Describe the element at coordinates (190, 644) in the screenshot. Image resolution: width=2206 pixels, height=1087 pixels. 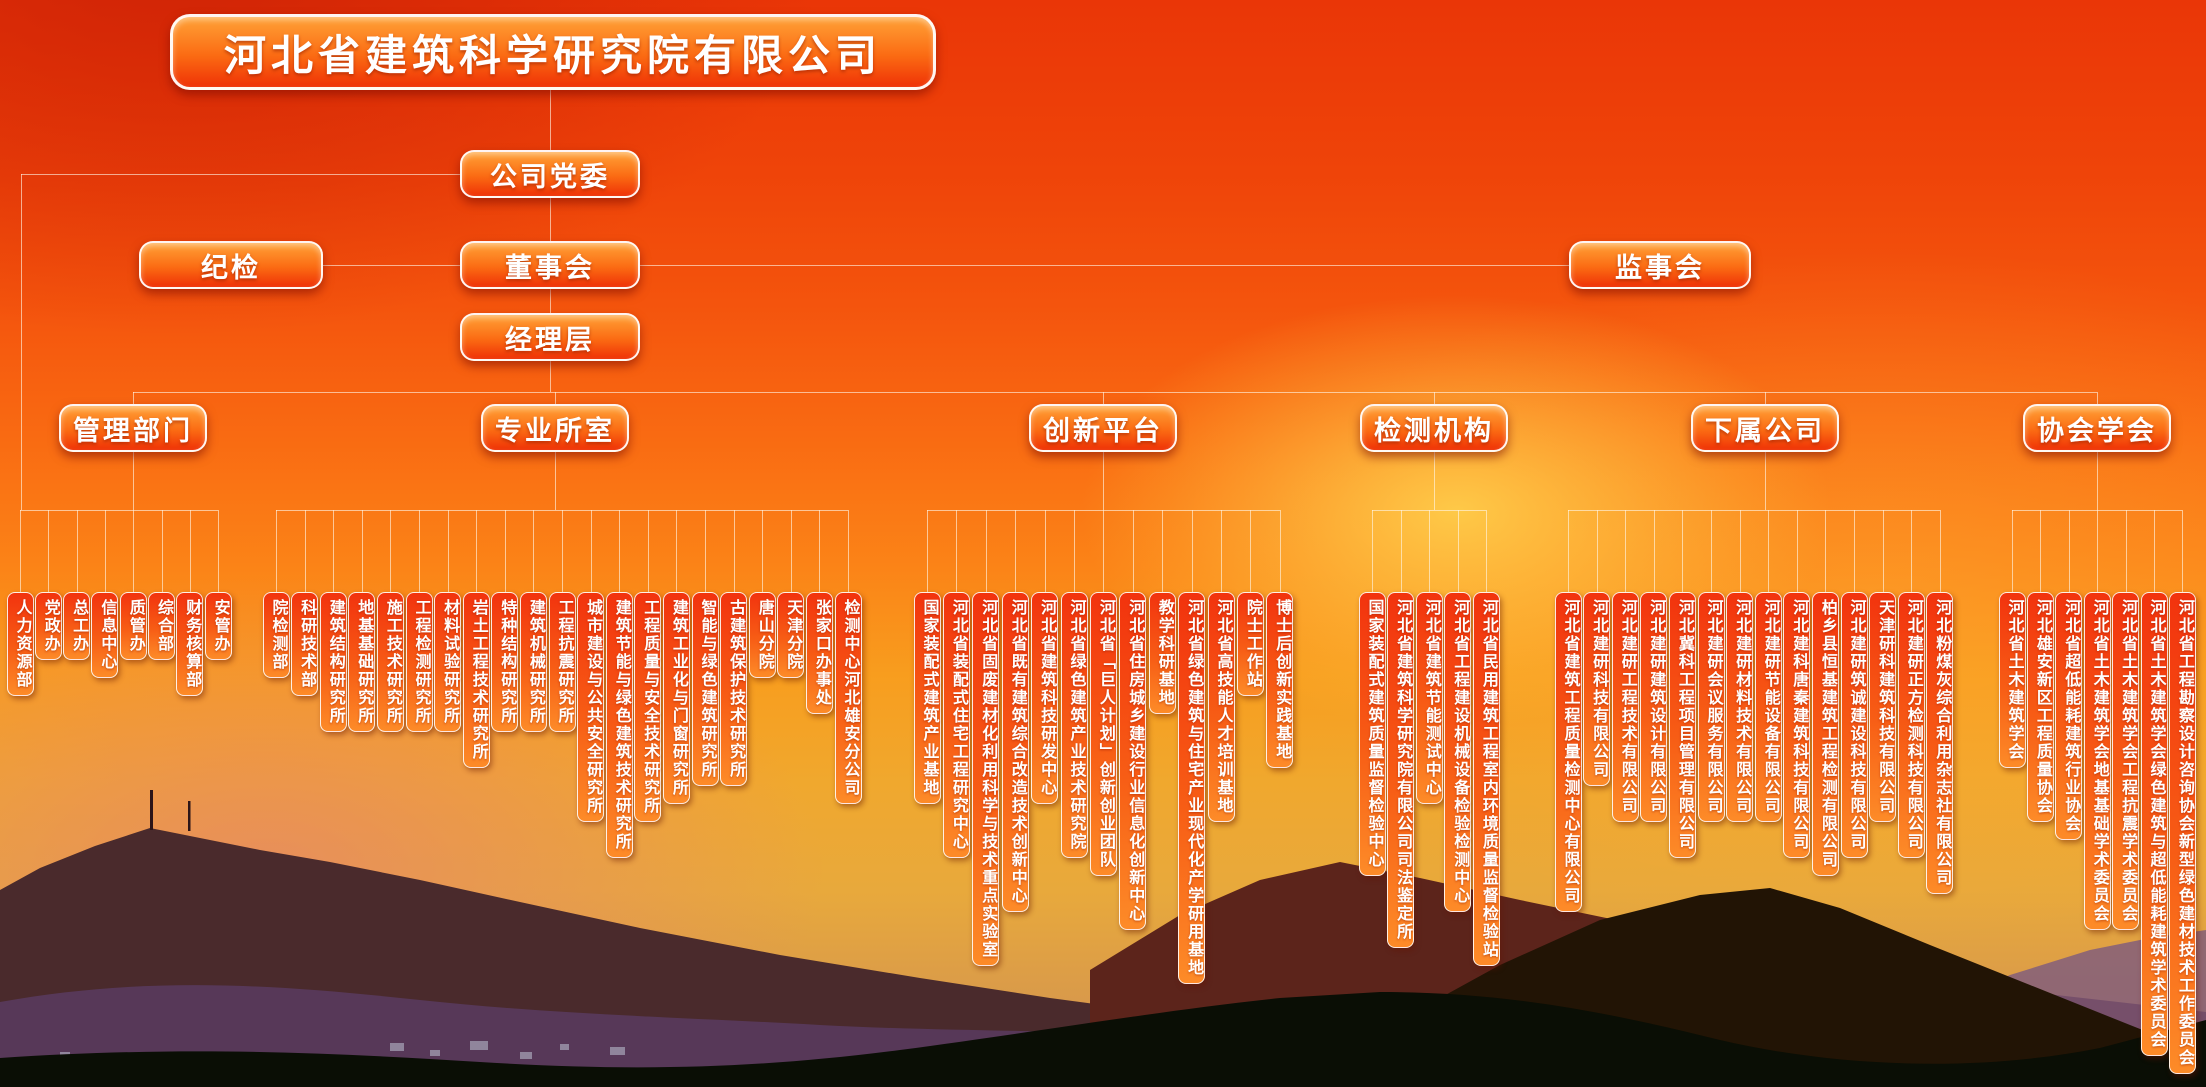
I see `org-leaf: 财务核算部` at that location.